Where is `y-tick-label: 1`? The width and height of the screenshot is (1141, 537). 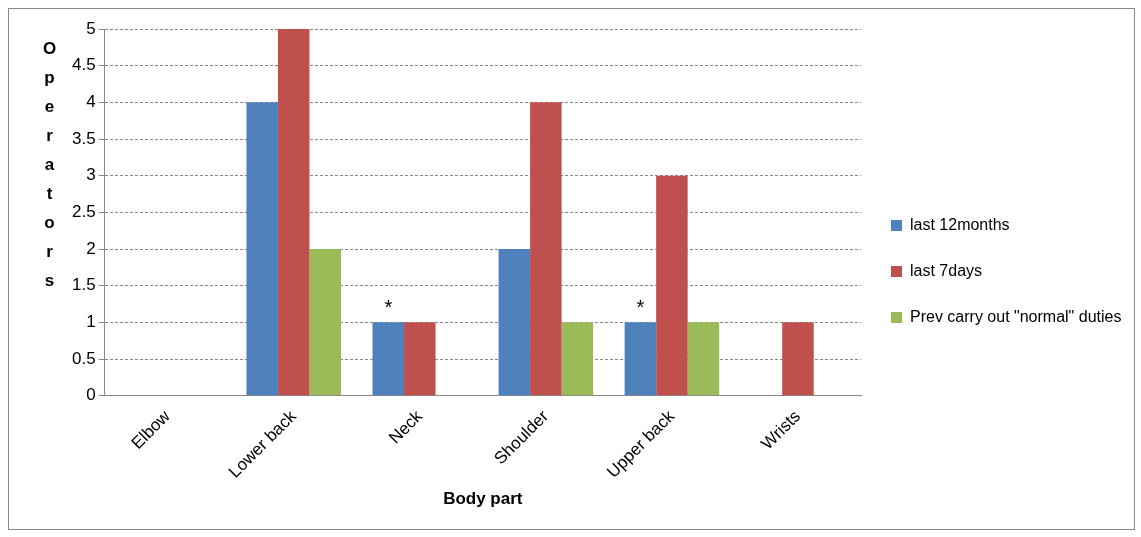
y-tick-label: 1 is located at coordinates (91, 322).